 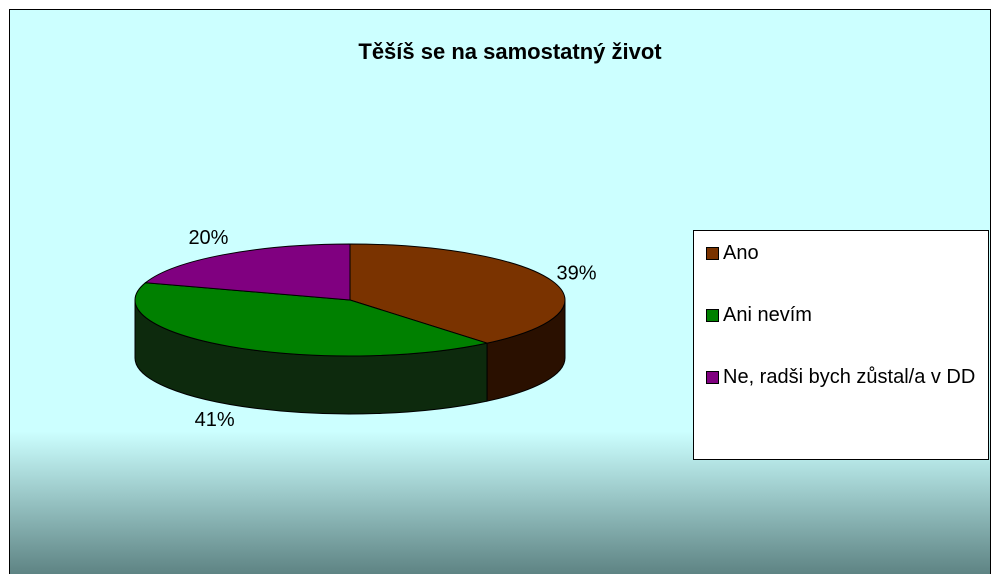 I want to click on data-label: 39%, so click(x=577, y=274).